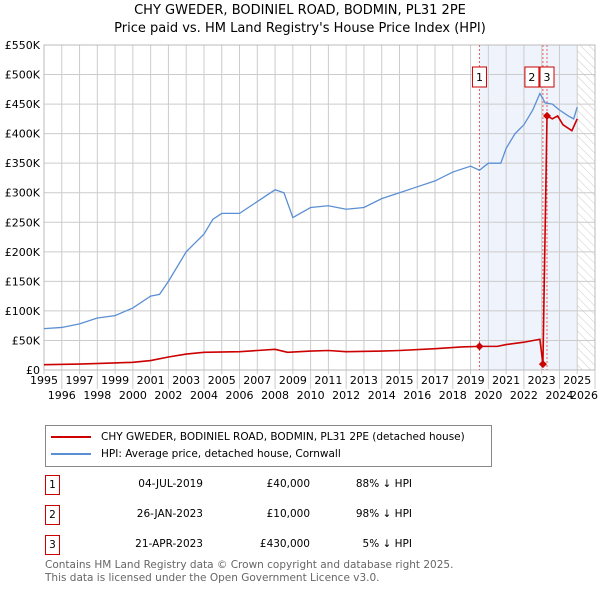 This screenshot has width=600, height=590. Describe the element at coordinates (52, 545) in the screenshot. I see `transaction-number: 3` at that location.